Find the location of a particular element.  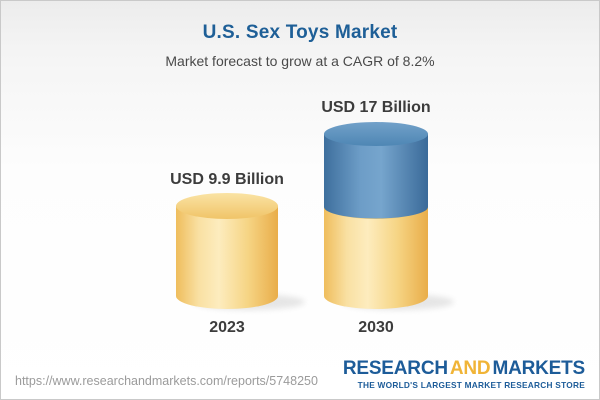

bar-2023-bottom-cap is located at coordinates (227, 296).